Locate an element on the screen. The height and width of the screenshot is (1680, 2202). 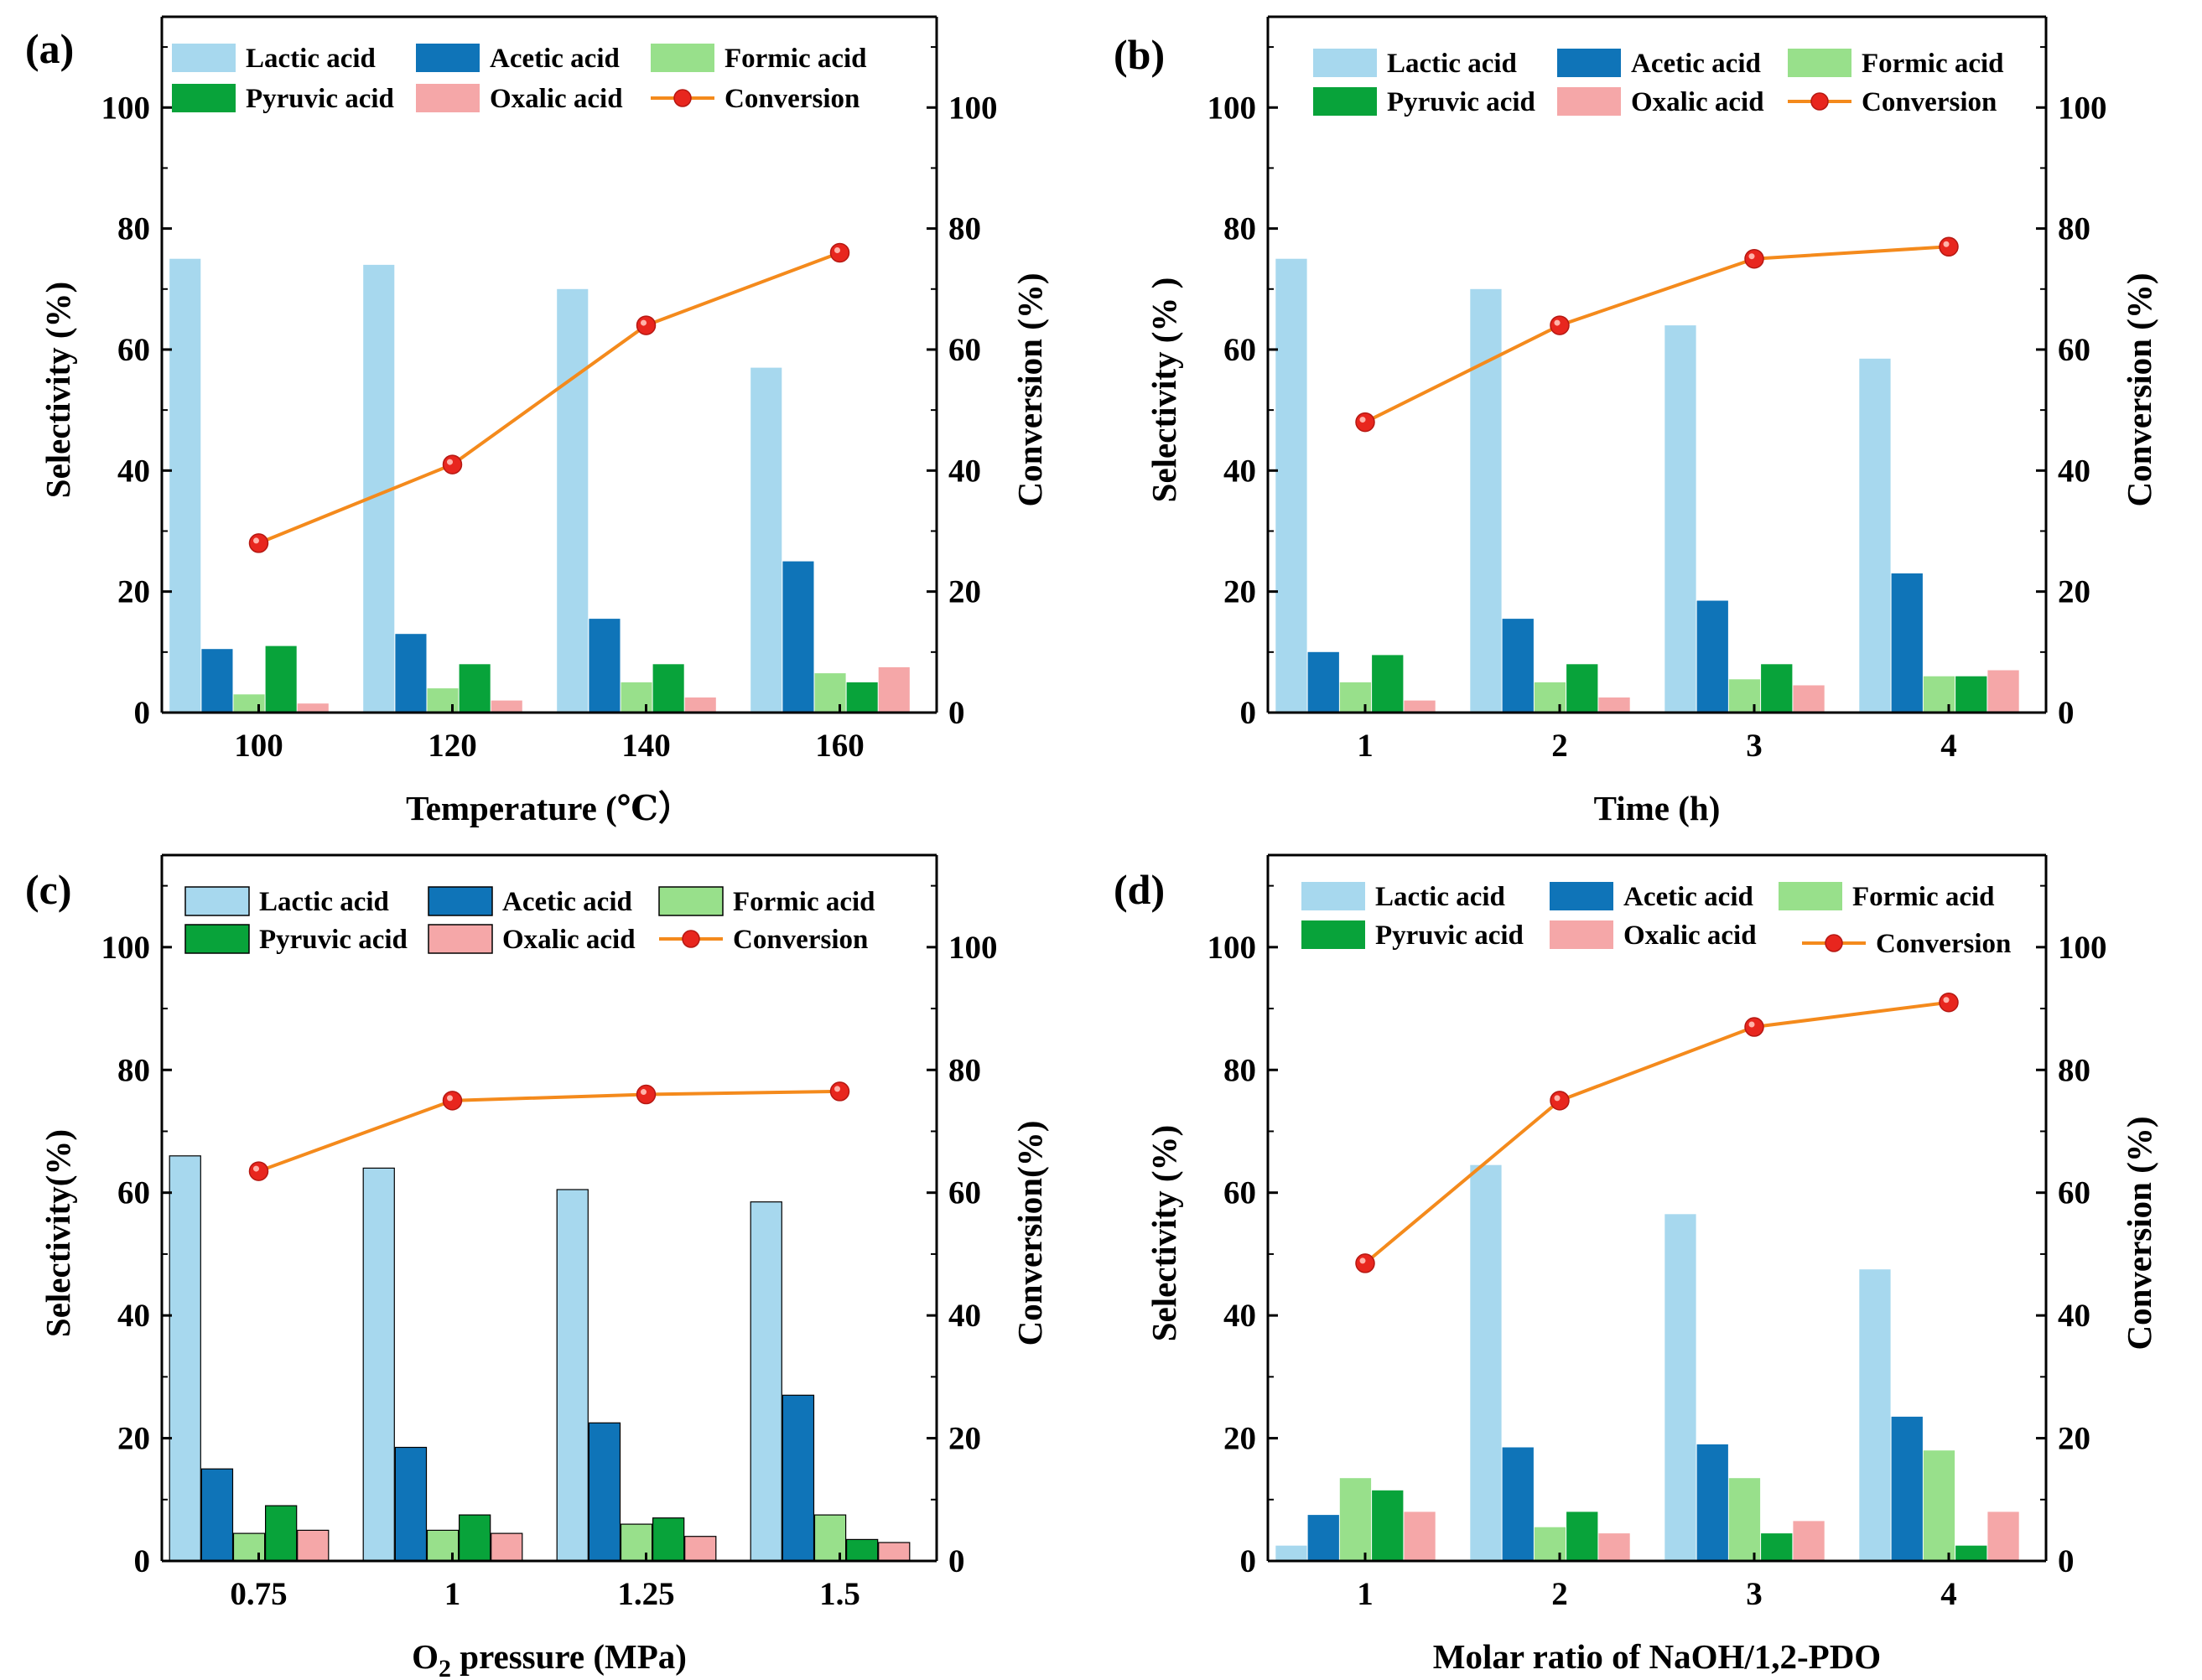
y-axis-title: Selectivity (% ) is located at coordinates (1164, 390).